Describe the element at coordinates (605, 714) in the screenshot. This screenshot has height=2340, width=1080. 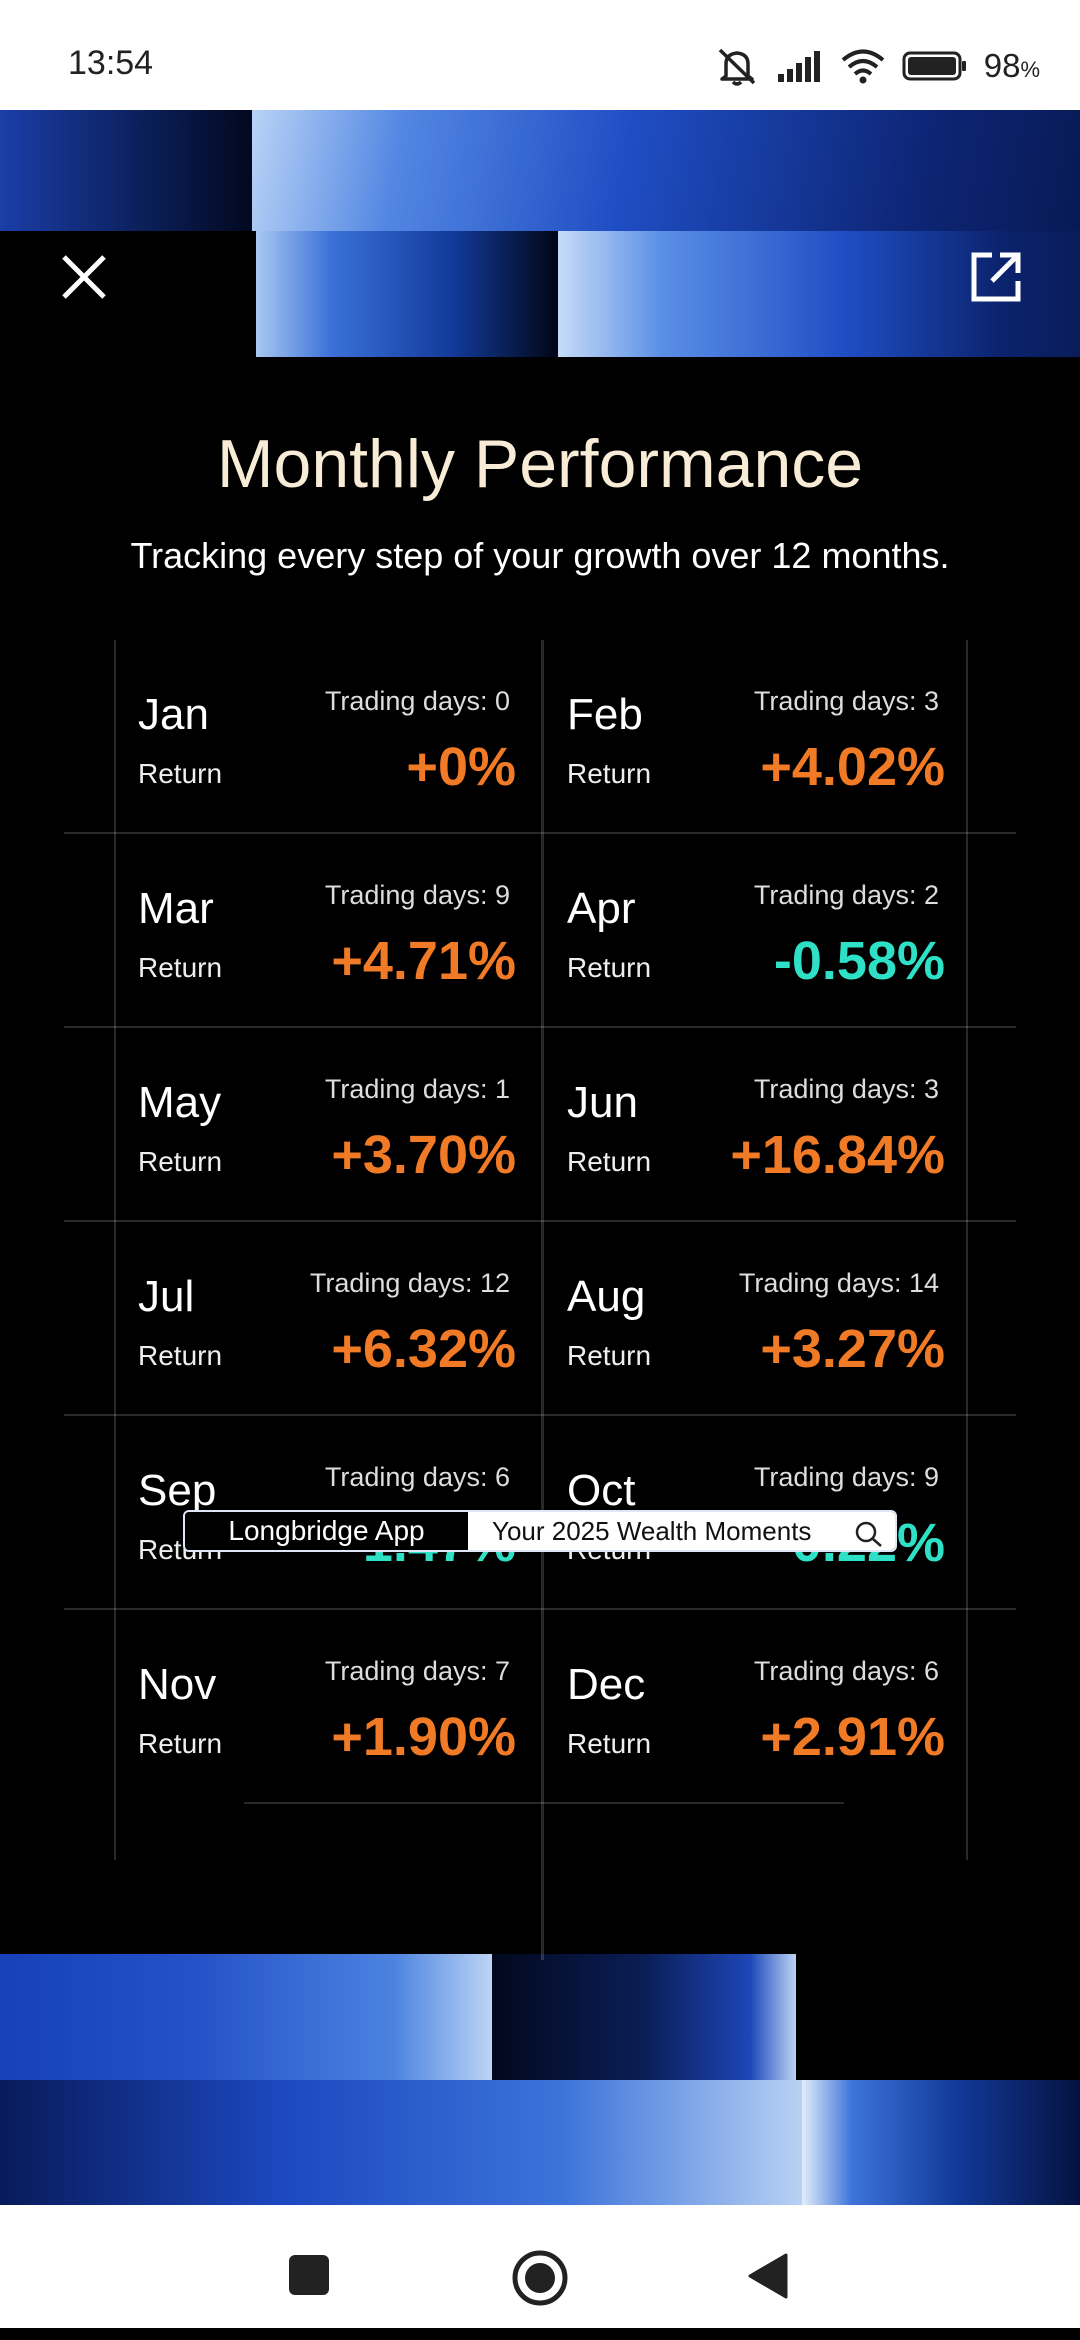
I see `month-name: Feb` at that location.